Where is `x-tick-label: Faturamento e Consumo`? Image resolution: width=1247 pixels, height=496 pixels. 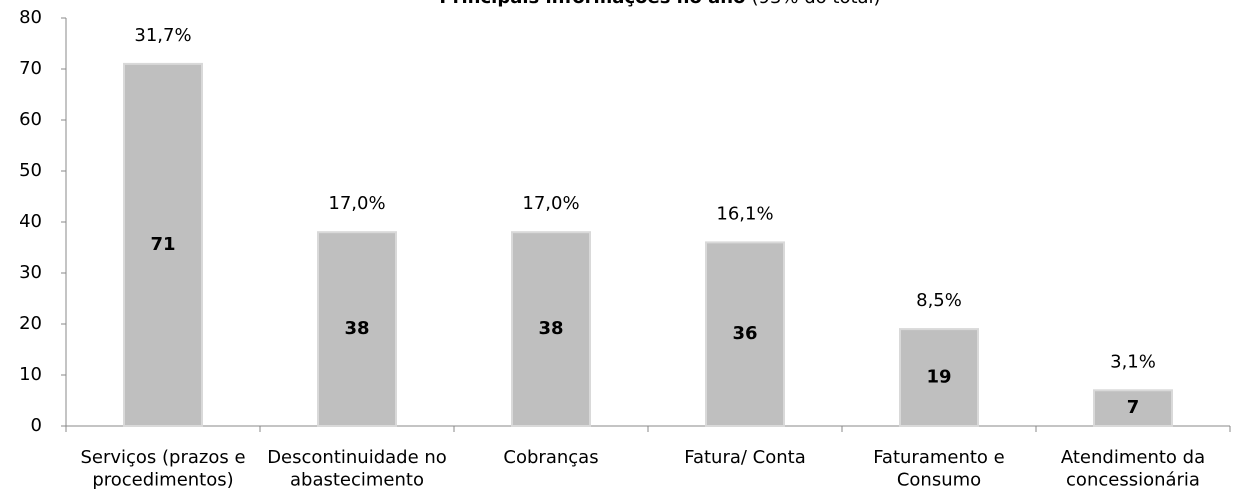
x-tick-label: Faturamento e Consumo is located at coordinates (939, 469).